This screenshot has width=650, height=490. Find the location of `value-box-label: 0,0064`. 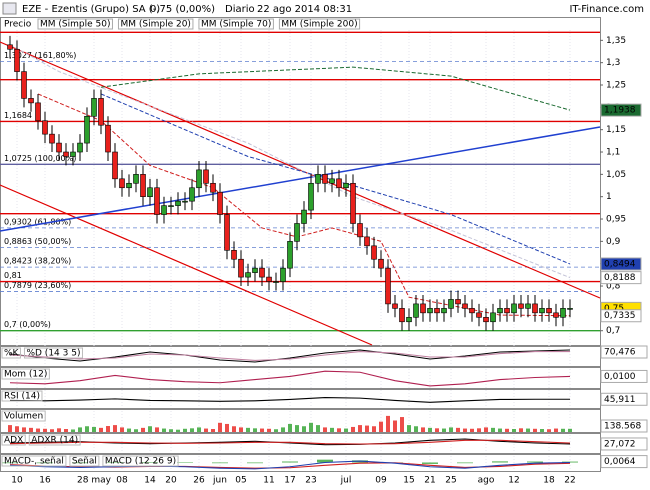

value-box-label: 0,0064 is located at coordinates (620, 462).